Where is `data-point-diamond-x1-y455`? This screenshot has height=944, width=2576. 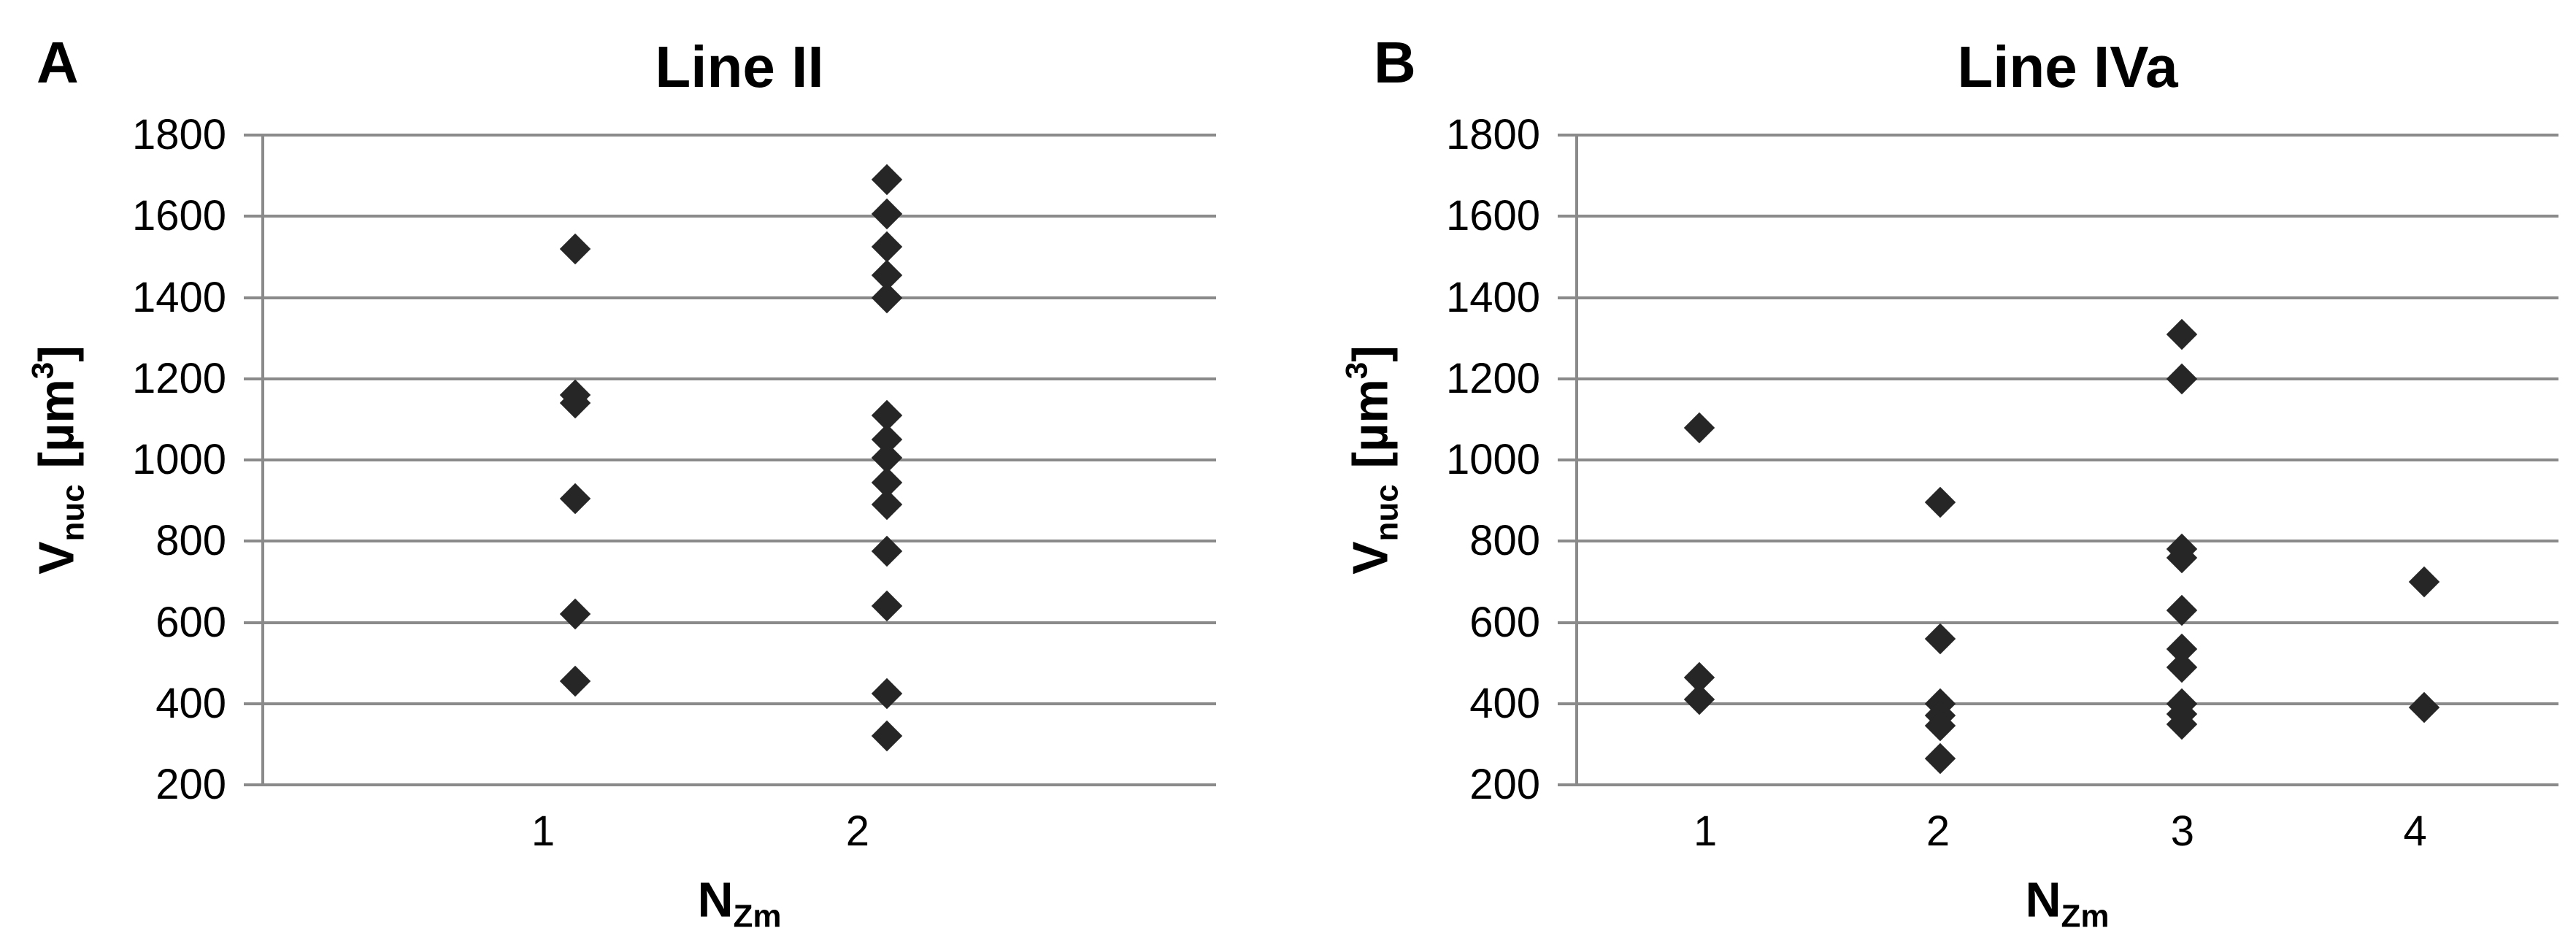
data-point-diamond-x1-y455 is located at coordinates (575, 681).